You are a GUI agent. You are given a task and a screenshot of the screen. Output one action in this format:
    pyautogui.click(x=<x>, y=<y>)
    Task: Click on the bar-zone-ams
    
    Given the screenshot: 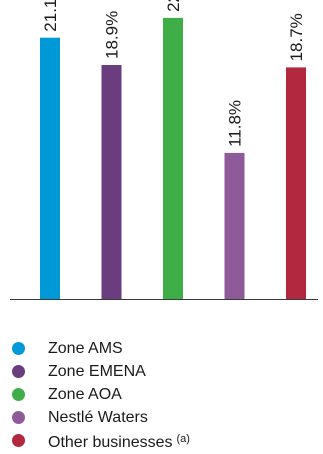 What is the action you would take?
    pyautogui.click(x=50, y=168)
    